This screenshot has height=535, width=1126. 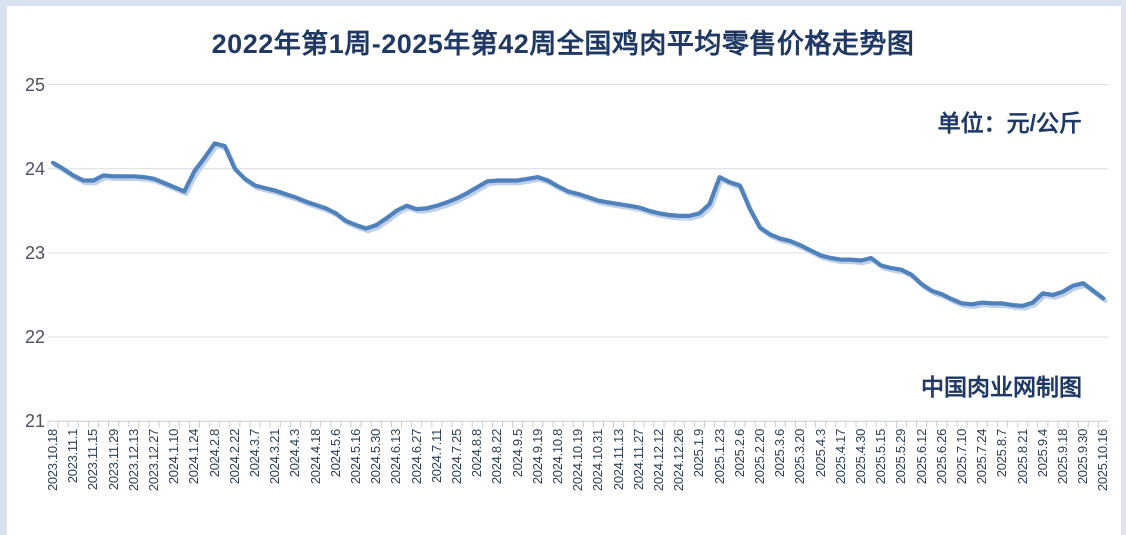 What do you see at coordinates (563, 3) in the screenshot?
I see `page-top-edge` at bounding box center [563, 3].